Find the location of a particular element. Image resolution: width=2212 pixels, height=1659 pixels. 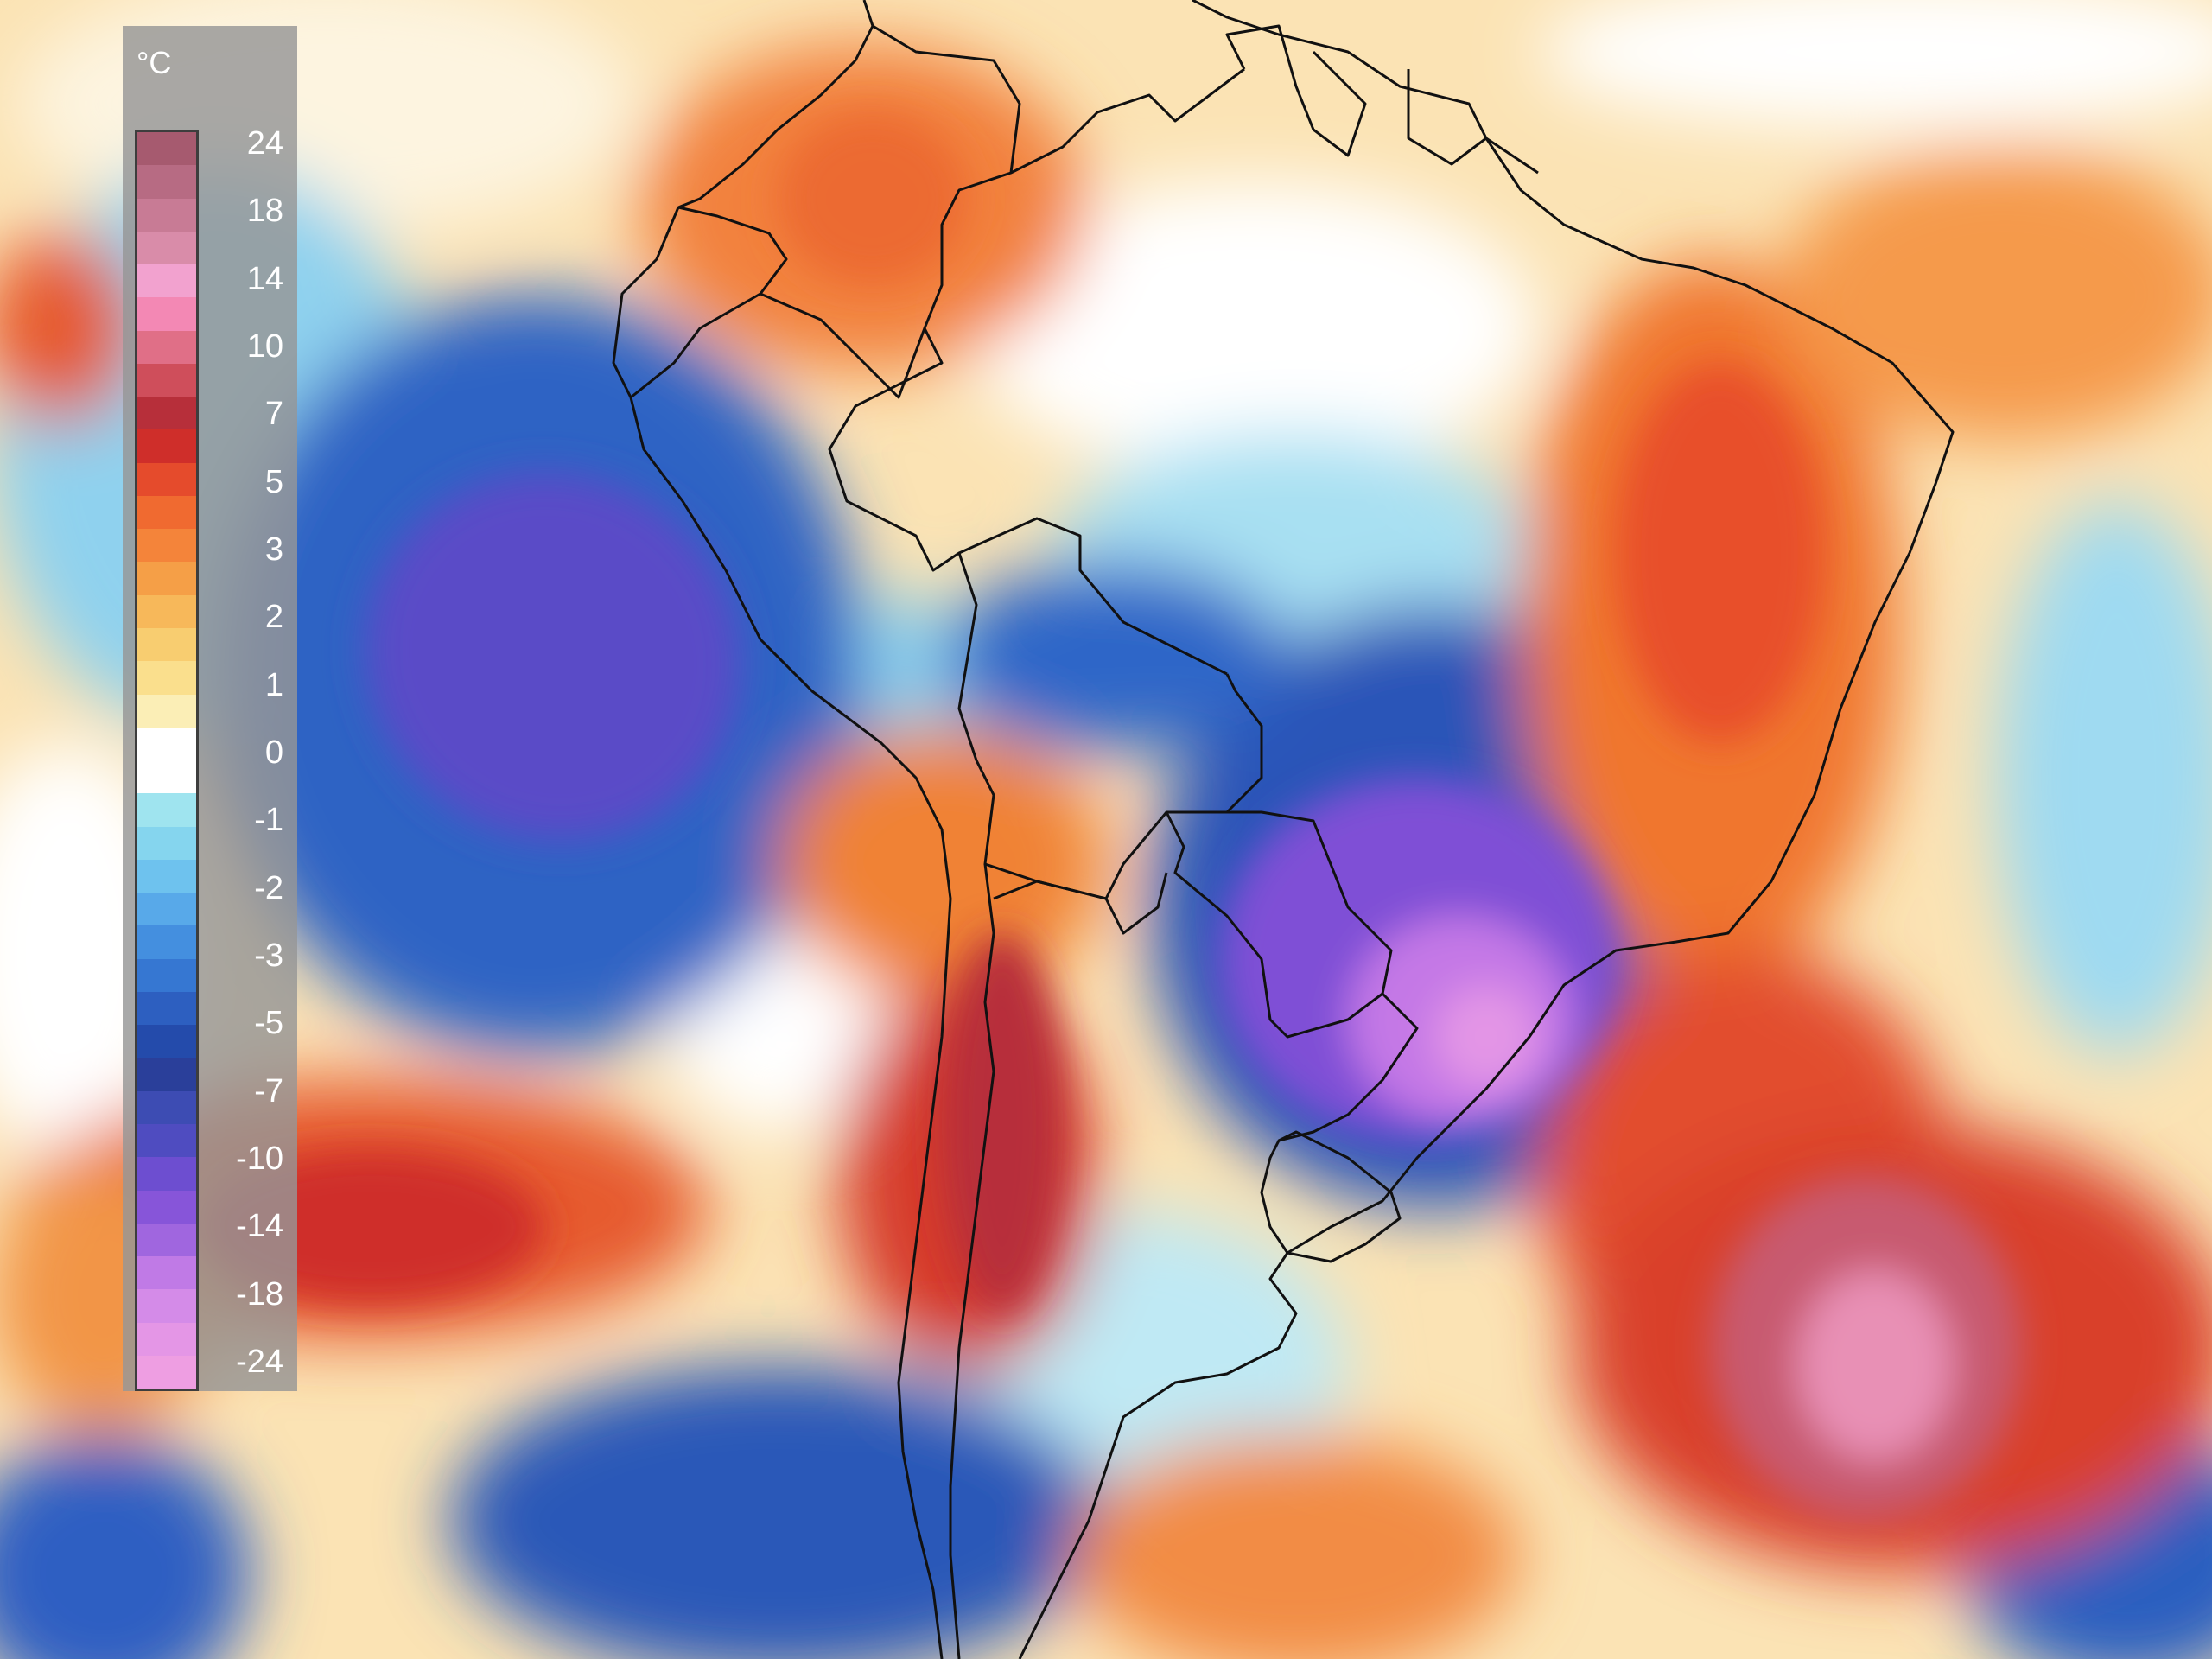

legend-tick-label: -5 is located at coordinates (268, 1023).